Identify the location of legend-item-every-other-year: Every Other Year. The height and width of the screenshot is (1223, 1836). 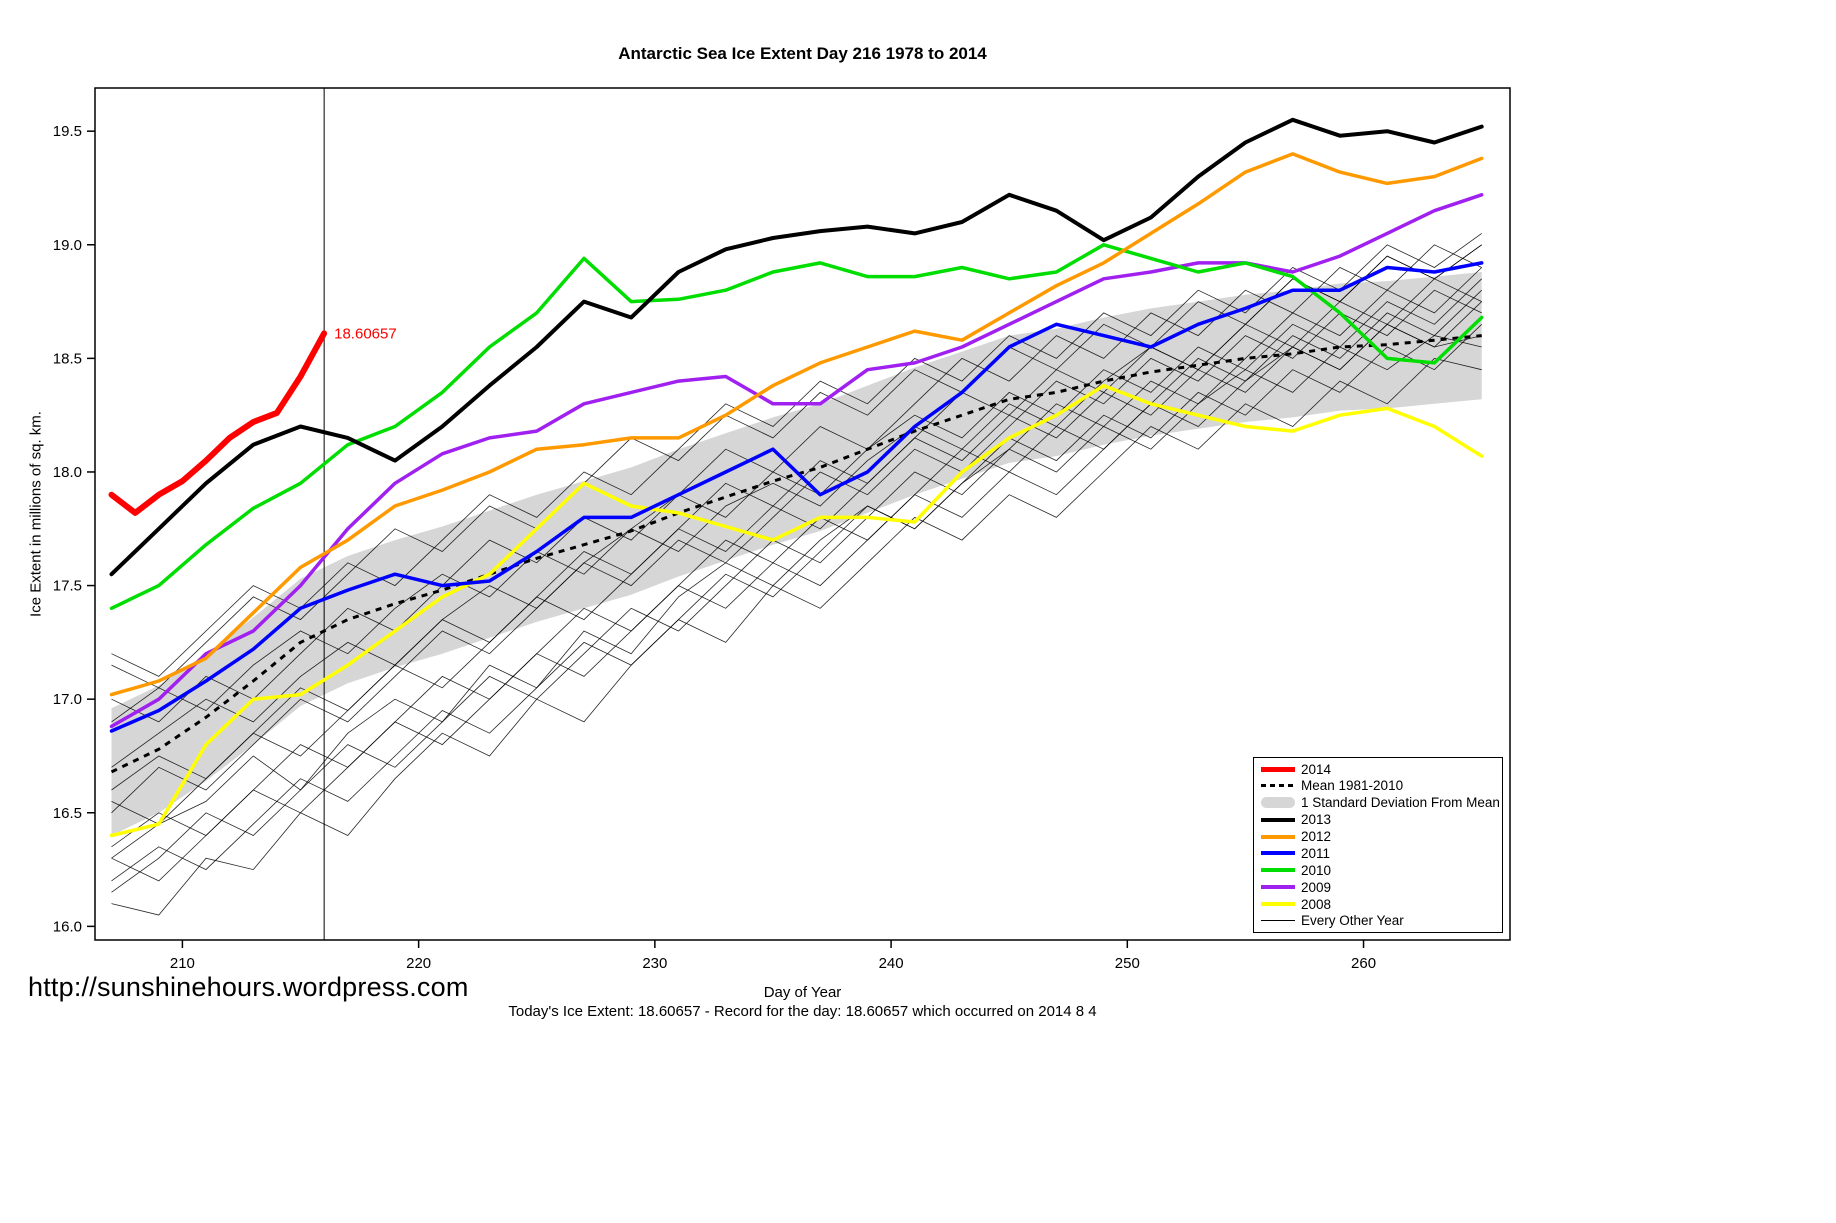
(1378, 921).